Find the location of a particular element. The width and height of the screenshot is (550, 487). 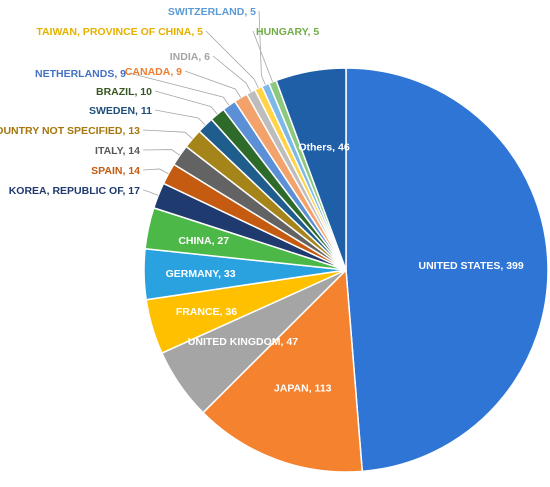

slice-label-switzerland: SWITZERLAND, 5 is located at coordinates (212, 12).